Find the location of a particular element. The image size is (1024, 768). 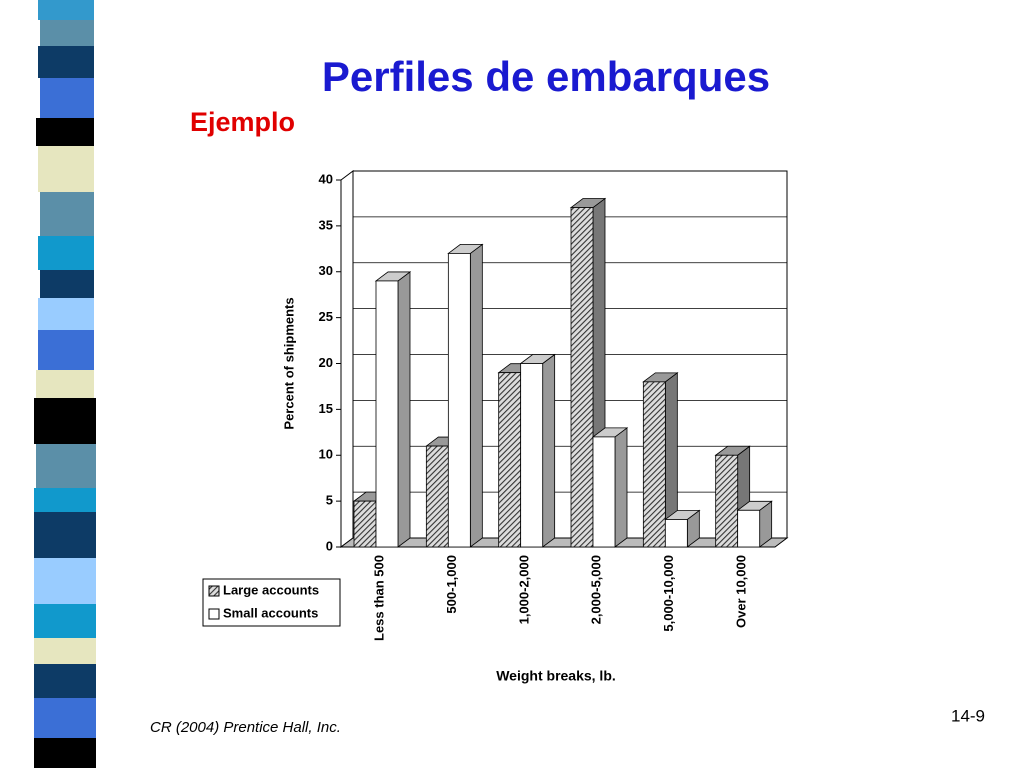

y-tick-label: 40 is located at coordinates (326, 178).